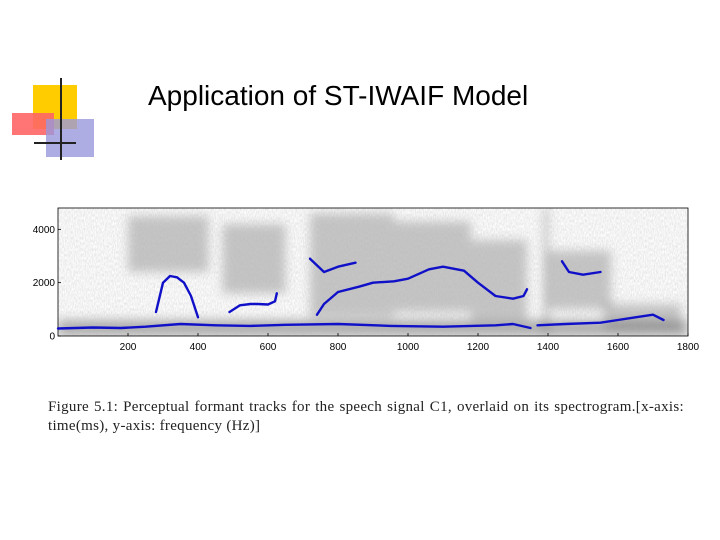 This screenshot has width=720, height=540. What do you see at coordinates (198, 347) in the screenshot?
I see `x-tick-label: 400` at bounding box center [198, 347].